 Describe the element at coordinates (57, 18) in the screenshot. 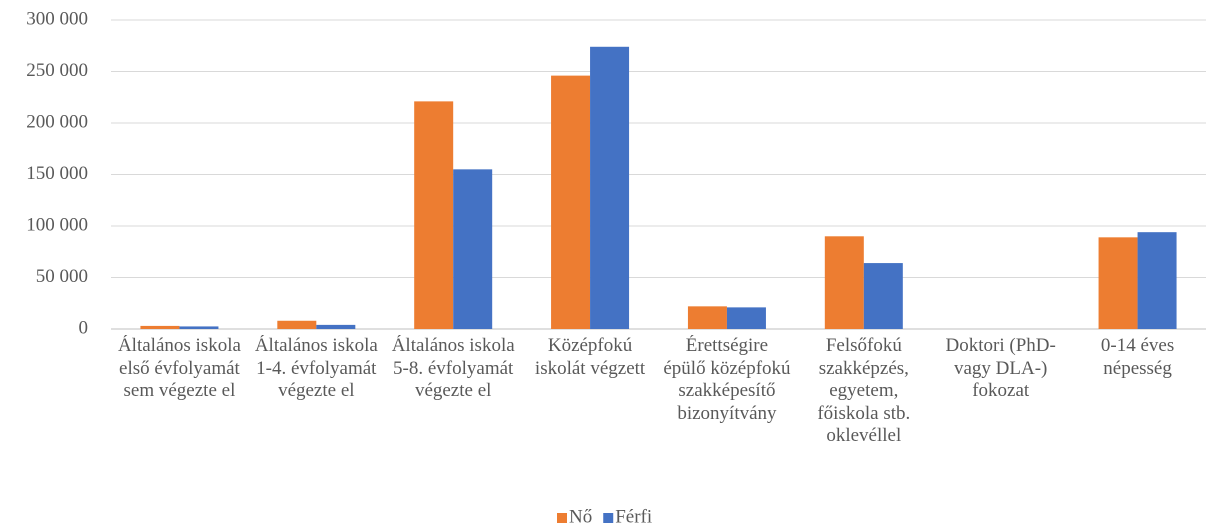

I see `y-tick-label: 300 000` at that location.